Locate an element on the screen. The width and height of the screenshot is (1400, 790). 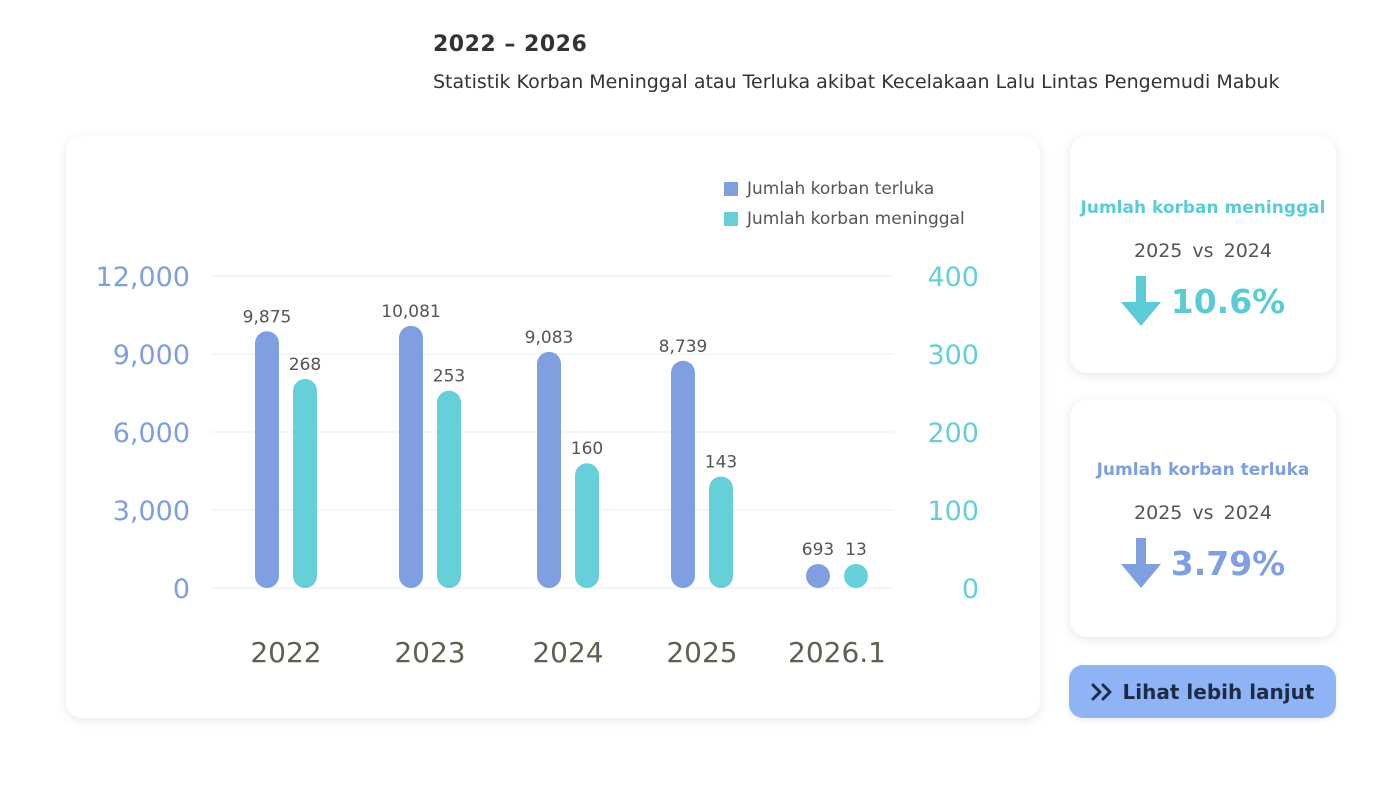
left-axis-tick-label: 3,000 is located at coordinates (151, 511).